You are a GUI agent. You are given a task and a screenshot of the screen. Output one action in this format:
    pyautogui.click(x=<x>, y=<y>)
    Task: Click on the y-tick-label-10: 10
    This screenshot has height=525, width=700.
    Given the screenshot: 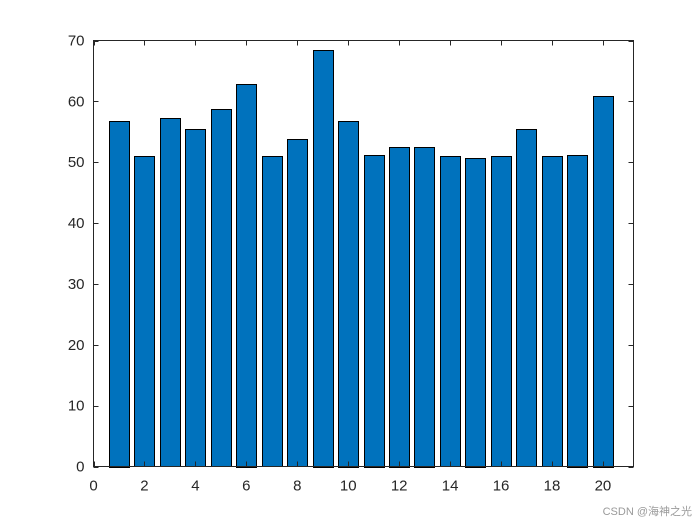 What is the action you would take?
    pyautogui.click(x=76, y=406)
    